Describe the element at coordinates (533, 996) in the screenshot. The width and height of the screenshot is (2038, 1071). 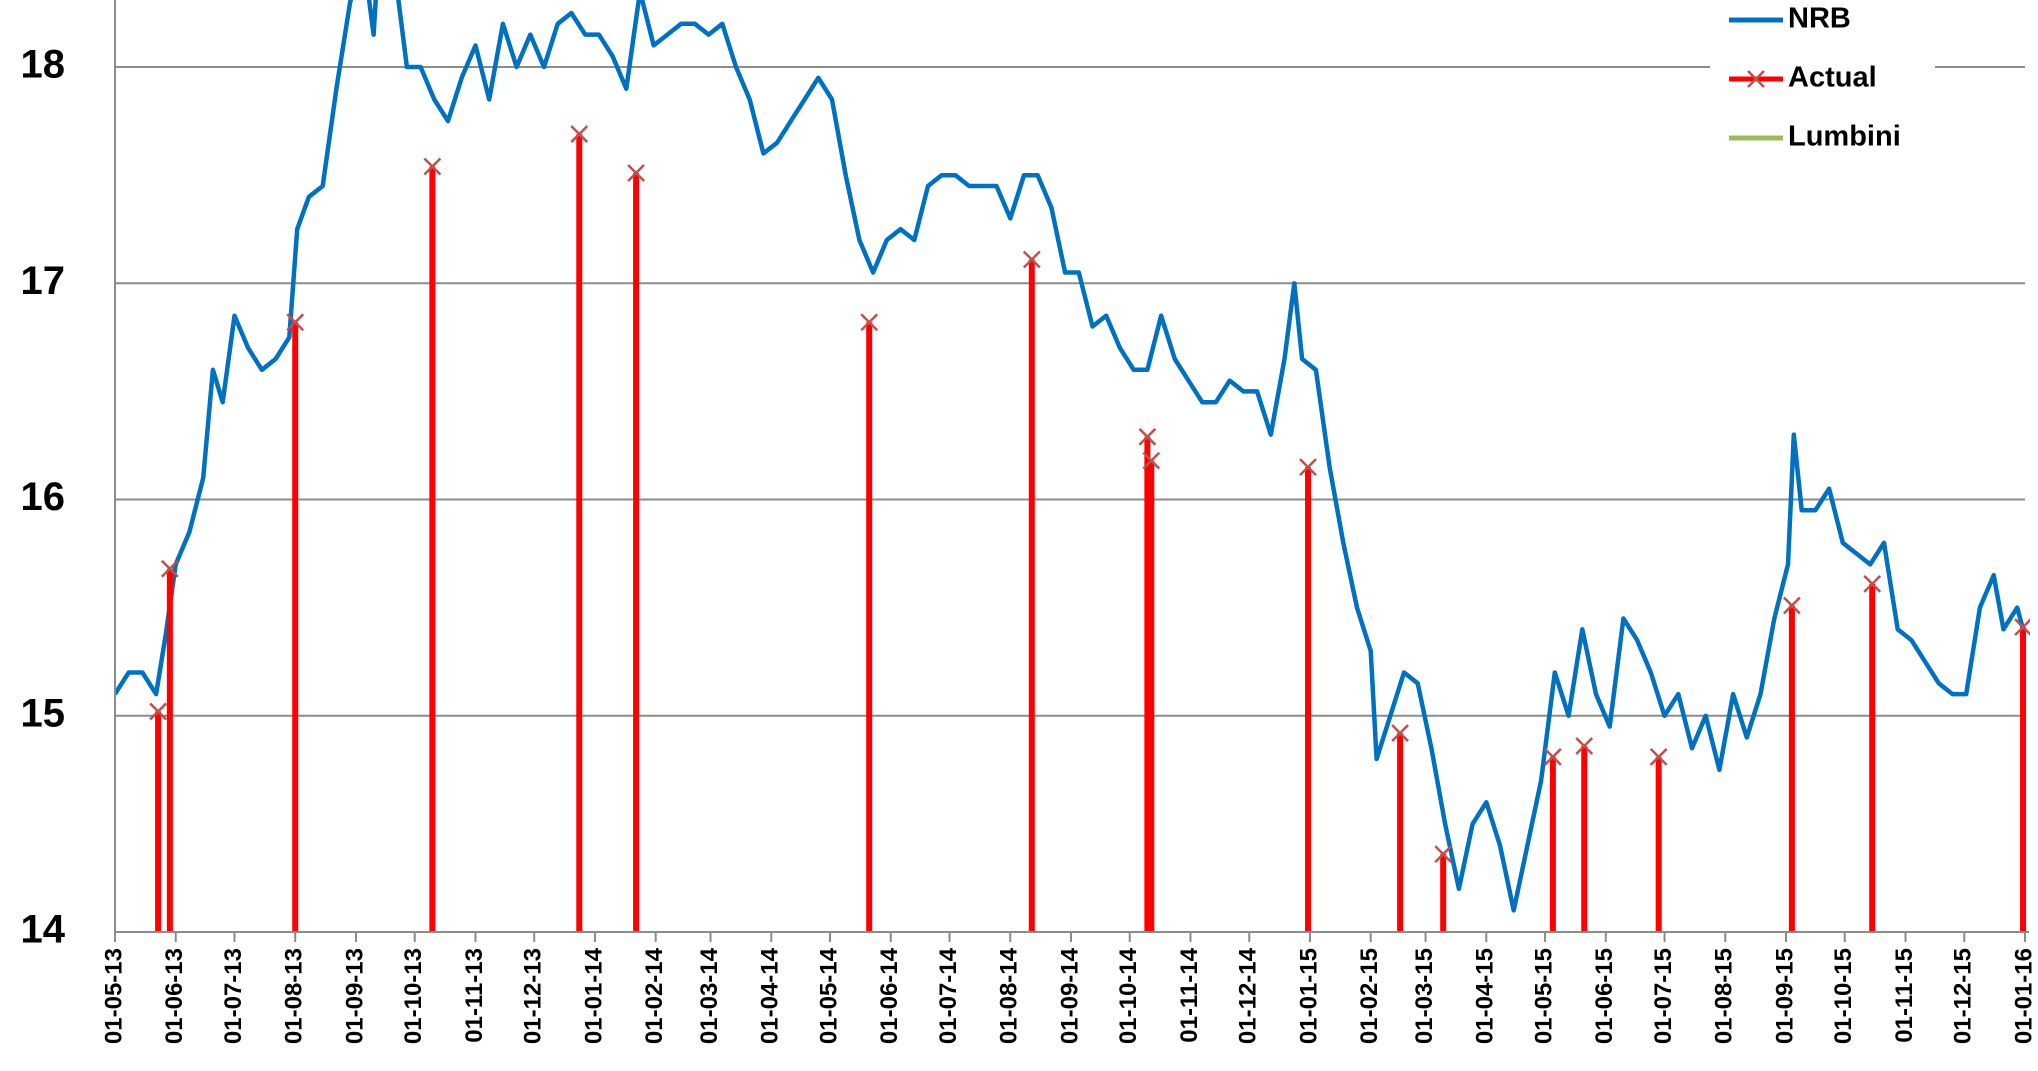
I see `x-tick-label: 01-12-13` at that location.